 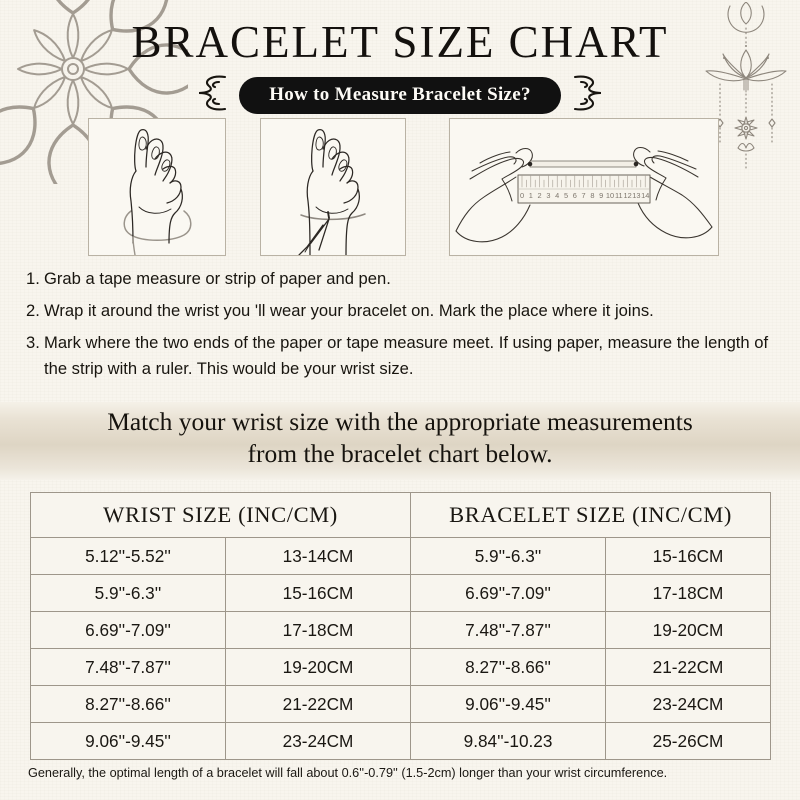 I want to click on how-to-measure-badge-row: How to Measure Bracelet Size?, so click(x=400, y=95).